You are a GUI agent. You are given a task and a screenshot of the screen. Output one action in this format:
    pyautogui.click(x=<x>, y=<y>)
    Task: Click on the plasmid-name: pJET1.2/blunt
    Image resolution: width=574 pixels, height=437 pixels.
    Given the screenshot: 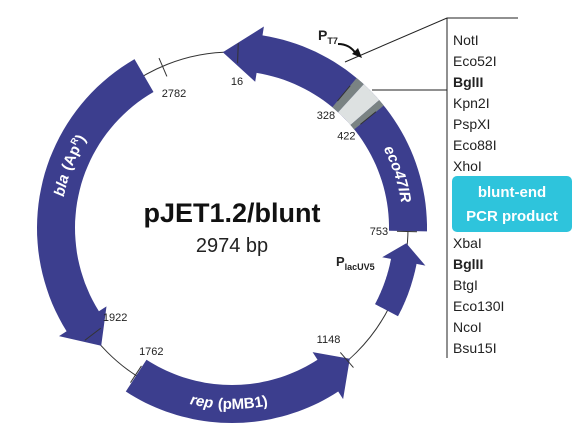 What is the action you would take?
    pyautogui.click(x=231, y=213)
    